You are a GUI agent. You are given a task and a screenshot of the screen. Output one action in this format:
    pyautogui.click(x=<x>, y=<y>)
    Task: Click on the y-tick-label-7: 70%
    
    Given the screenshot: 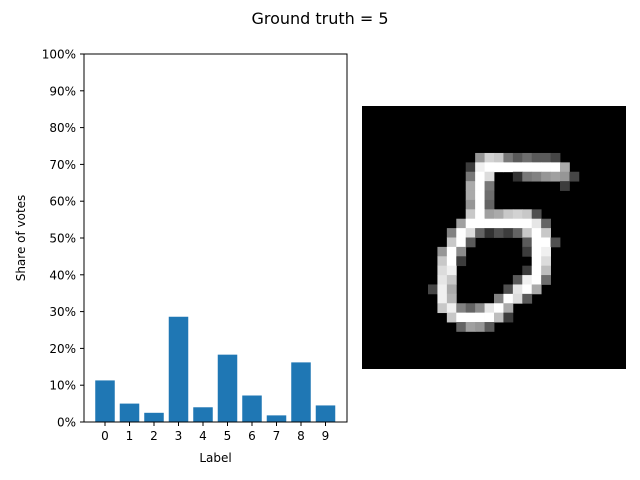 What is the action you would take?
    pyautogui.click(x=62, y=165)
    